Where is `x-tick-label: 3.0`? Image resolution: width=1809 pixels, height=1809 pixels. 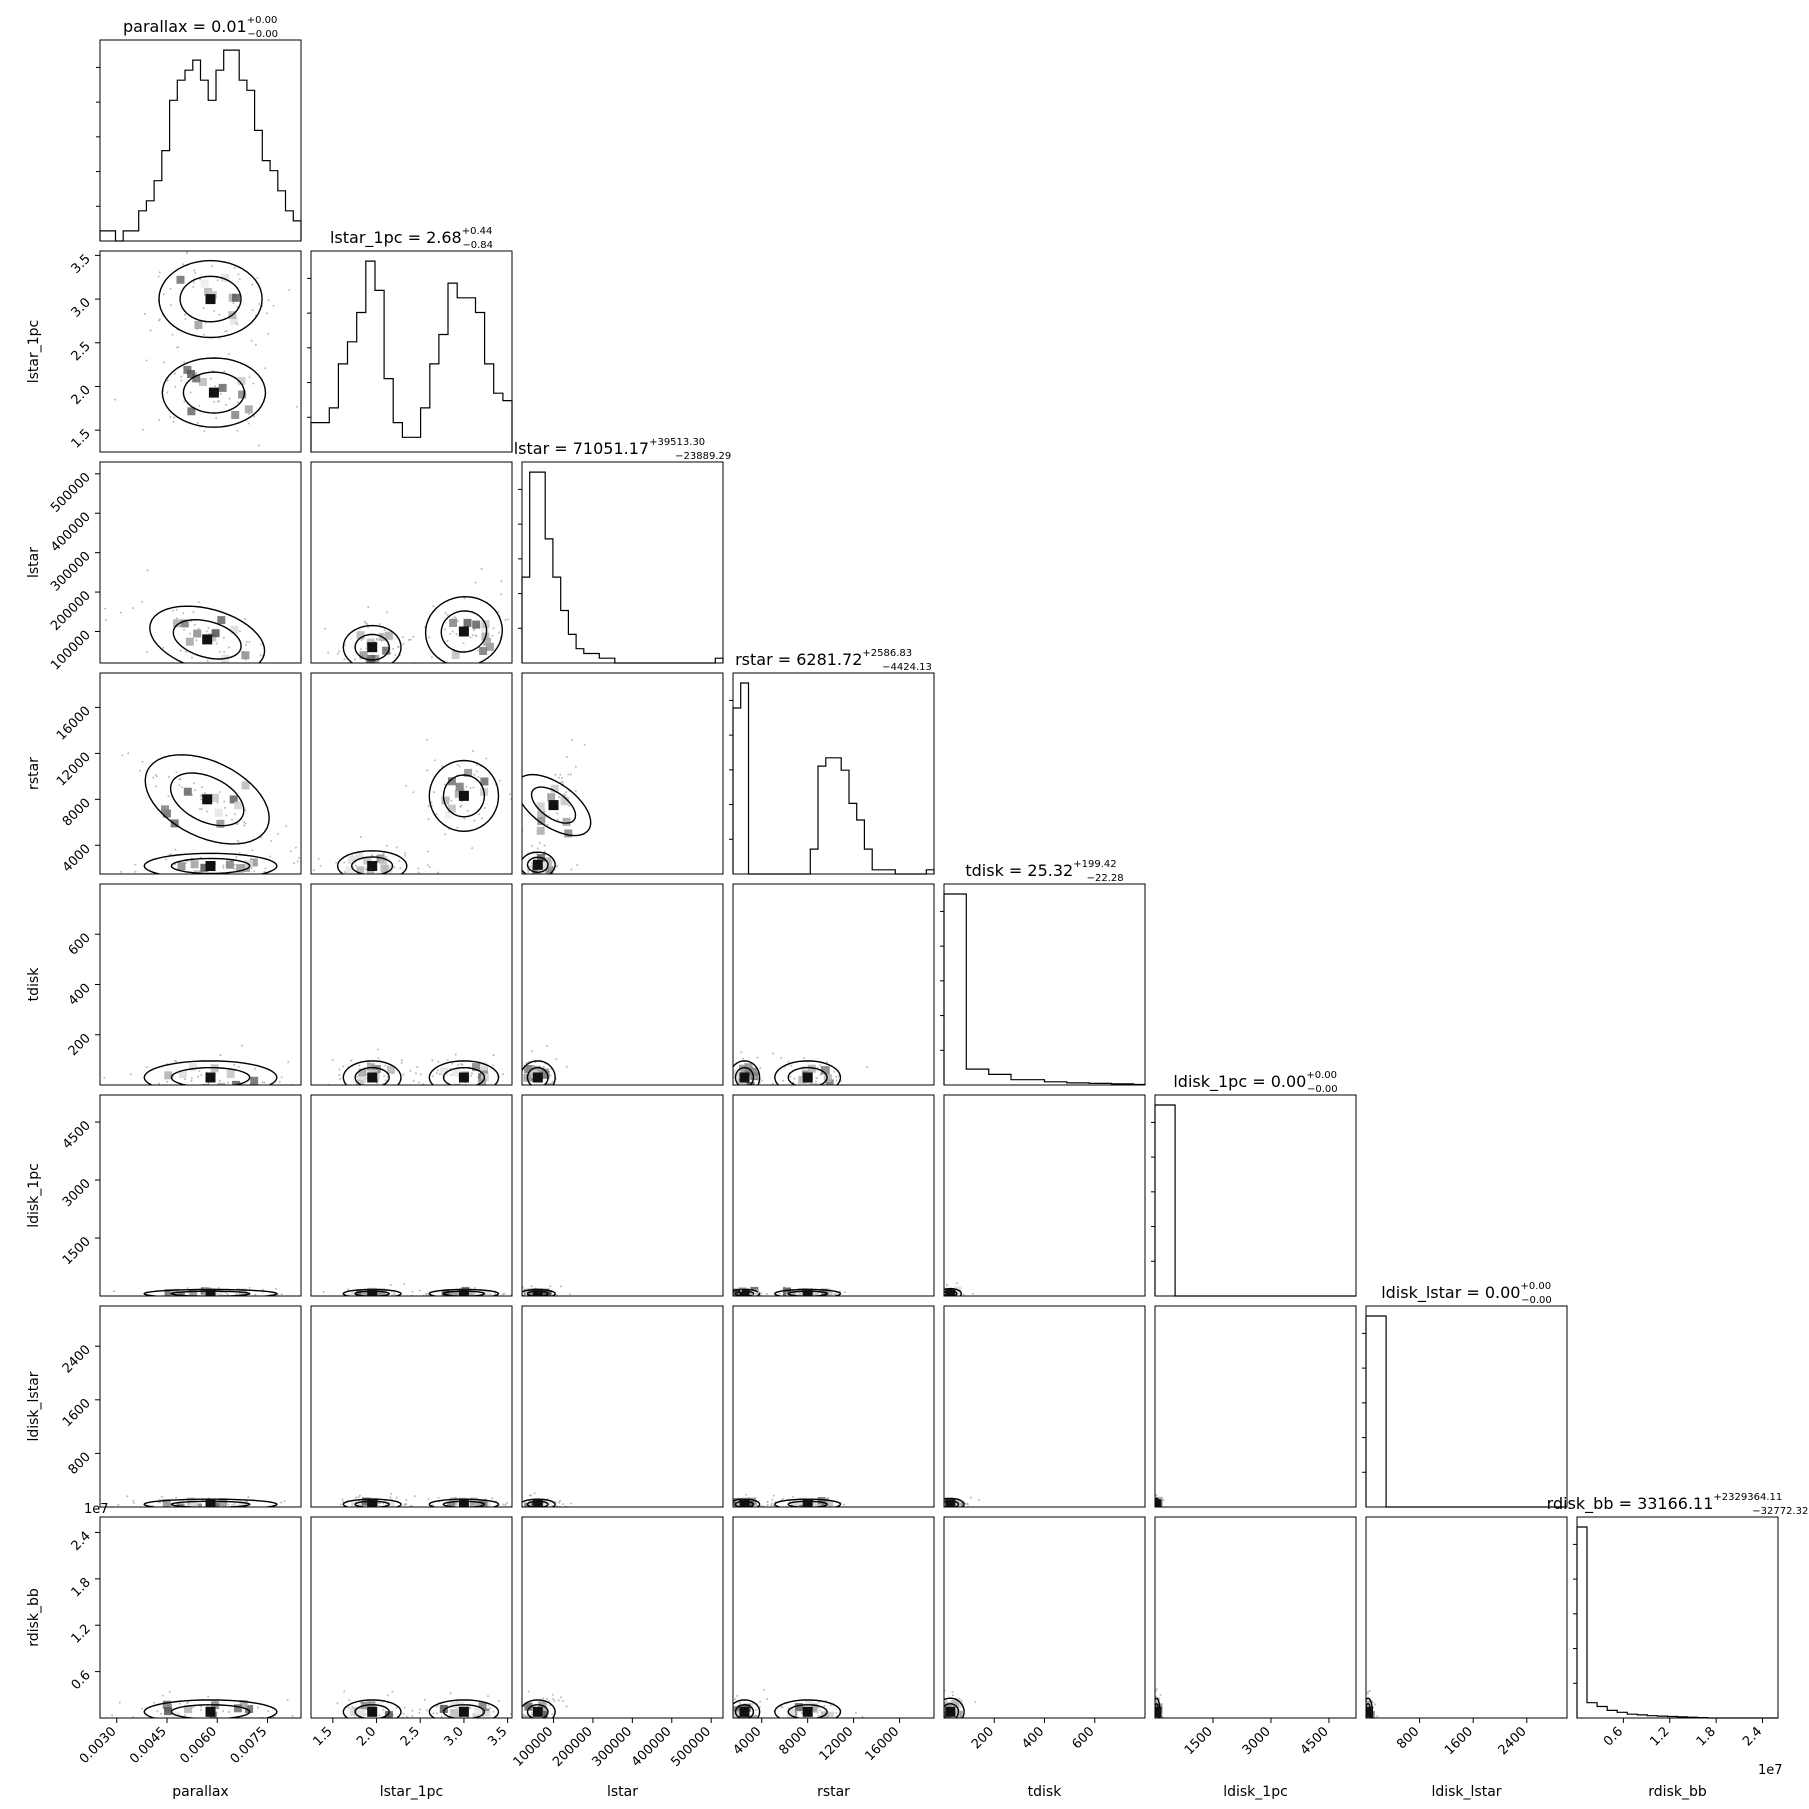
x-tick-label: 3.0 is located at coordinates (454, 1736).